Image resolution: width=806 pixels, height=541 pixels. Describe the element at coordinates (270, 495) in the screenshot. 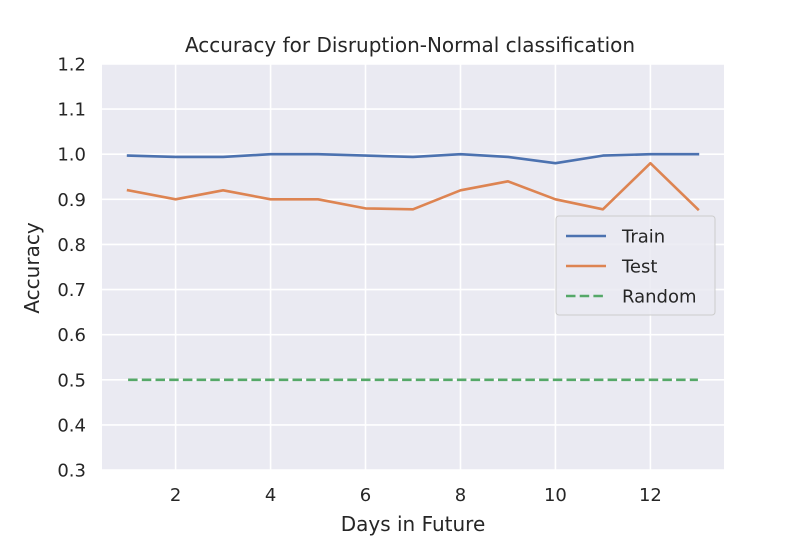

I see `x-tick-label: 4` at that location.